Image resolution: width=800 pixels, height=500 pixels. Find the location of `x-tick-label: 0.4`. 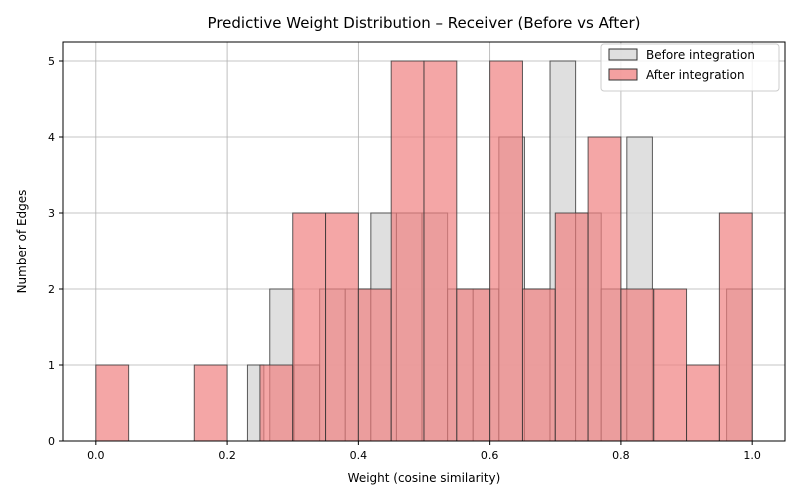

x-tick-label: 0.4 is located at coordinates (359, 455).